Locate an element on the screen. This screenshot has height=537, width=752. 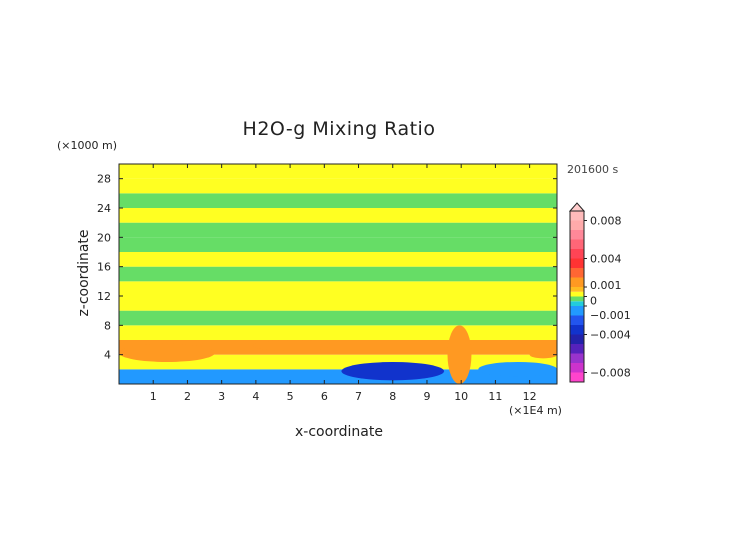
colorbar-tick-label: 0.001 is located at coordinates (606, 285).